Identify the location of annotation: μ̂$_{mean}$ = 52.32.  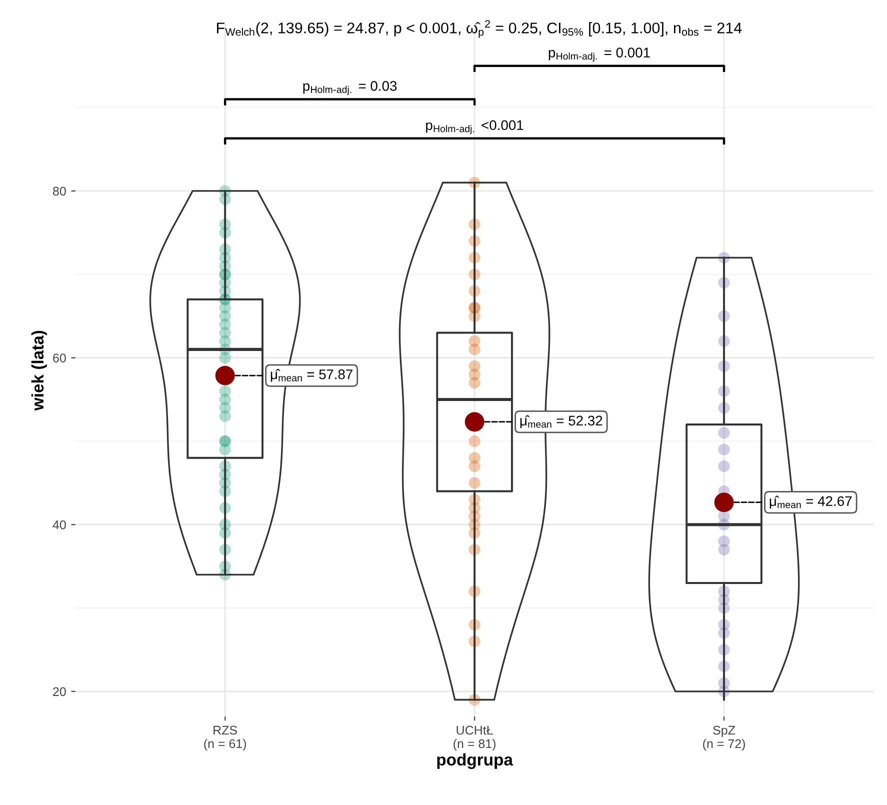
(561, 421).